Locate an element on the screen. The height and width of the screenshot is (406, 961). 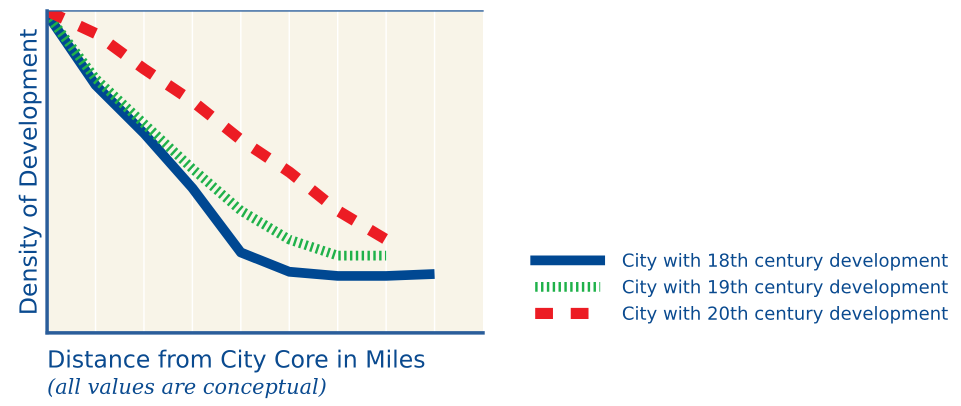
y-axis-title: Density of Development is located at coordinates (30, 171).